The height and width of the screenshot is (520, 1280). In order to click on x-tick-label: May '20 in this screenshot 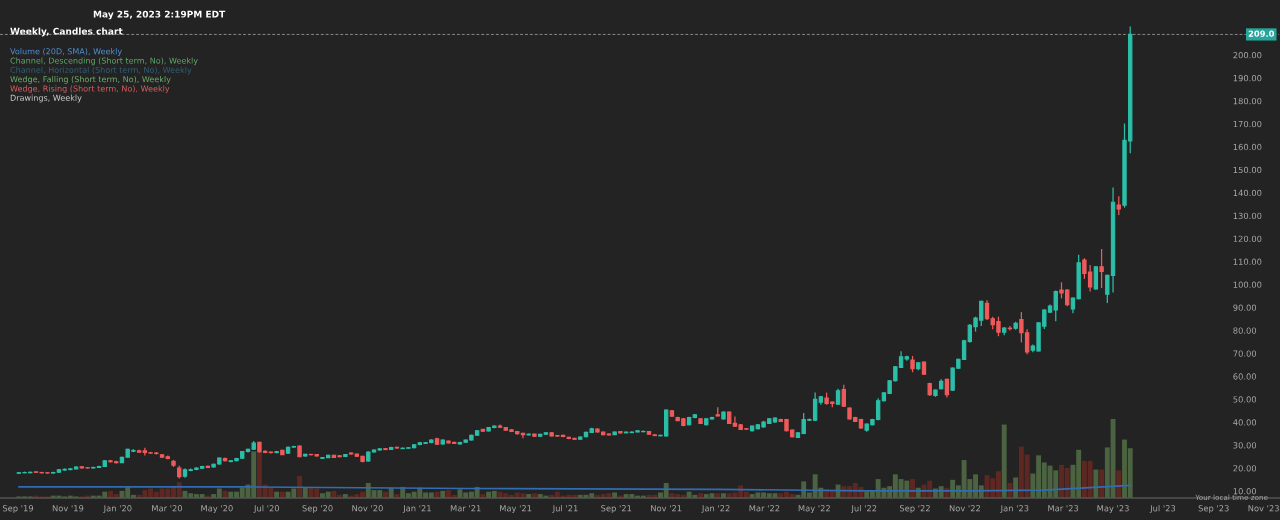, I will do `click(217, 509)`.